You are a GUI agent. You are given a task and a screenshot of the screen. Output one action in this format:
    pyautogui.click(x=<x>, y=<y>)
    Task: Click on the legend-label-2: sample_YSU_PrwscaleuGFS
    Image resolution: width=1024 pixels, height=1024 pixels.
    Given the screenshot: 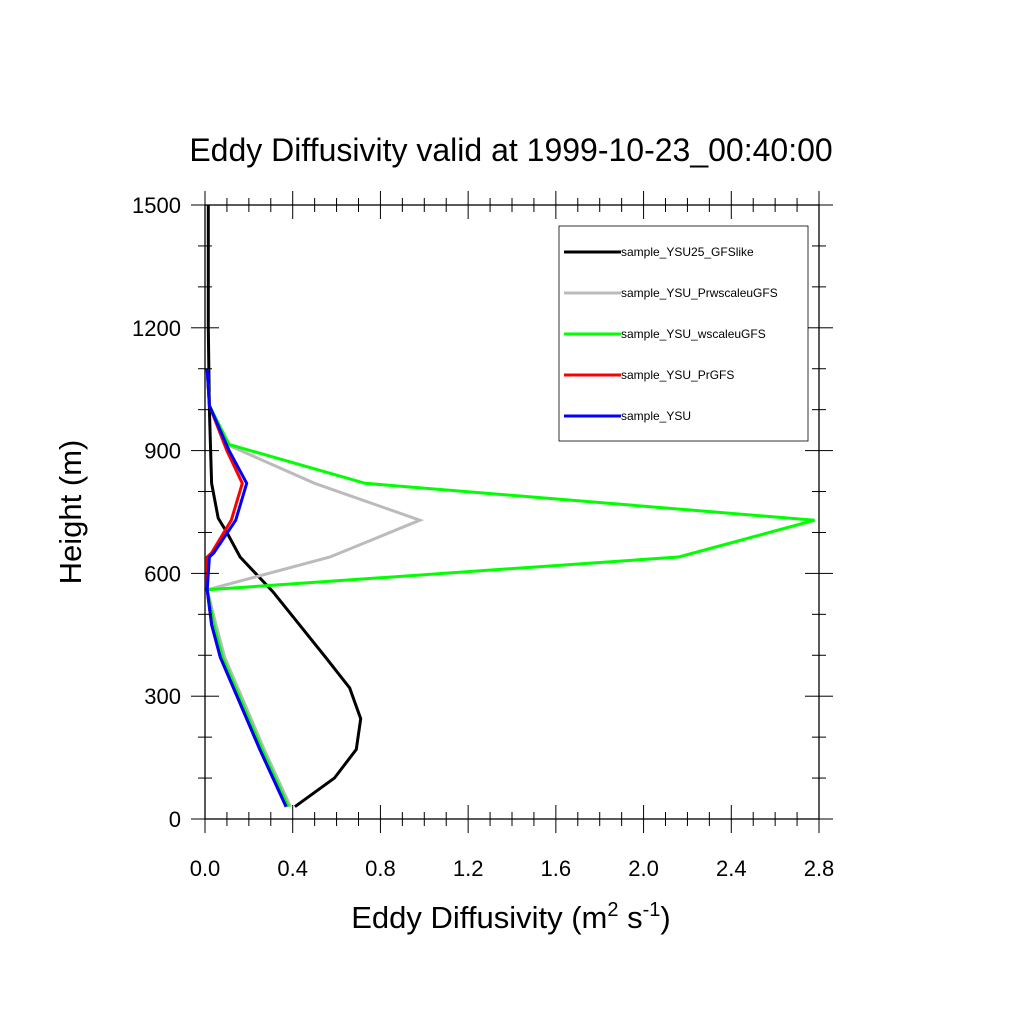 What is the action you would take?
    pyautogui.click(x=699, y=293)
    